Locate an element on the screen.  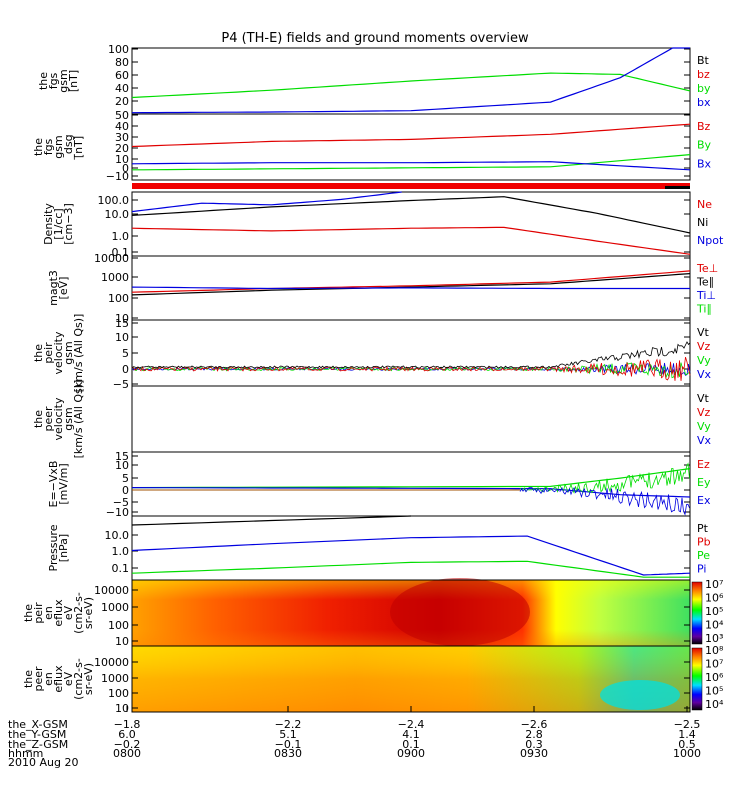
panel-p4-legend-Ti∥: Ti∥ is located at coordinates (704, 309).